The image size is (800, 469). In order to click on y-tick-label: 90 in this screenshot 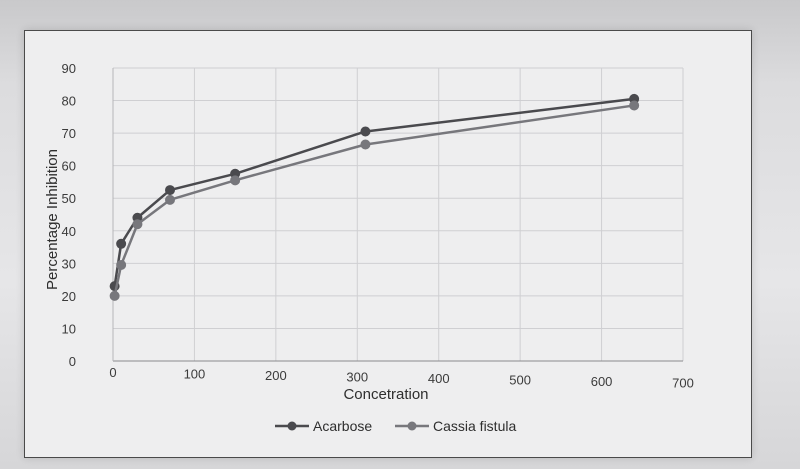, I will do `click(69, 68)`.